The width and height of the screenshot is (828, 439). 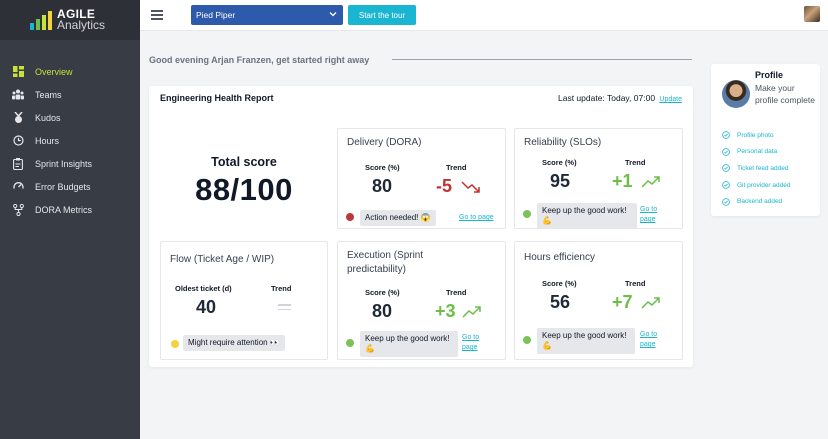 I want to click on sidebar-item-sprint-insights: Sprint Insights, so click(x=70, y=163).